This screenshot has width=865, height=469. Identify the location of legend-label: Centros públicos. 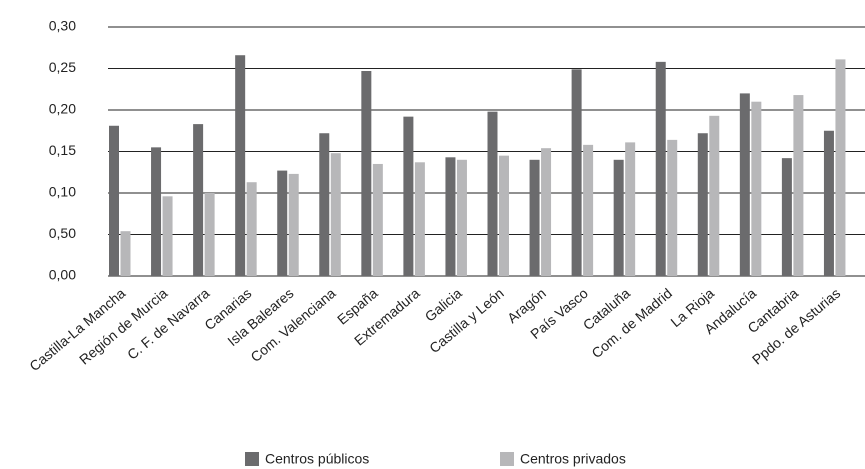
(317, 459).